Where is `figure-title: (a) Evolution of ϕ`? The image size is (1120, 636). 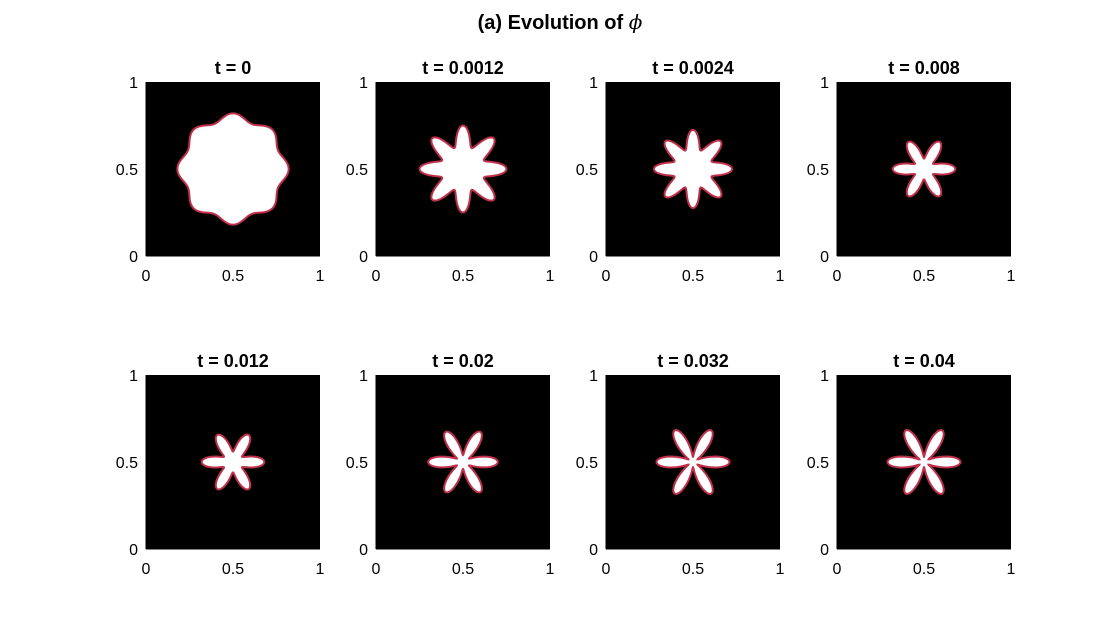 figure-title: (a) Evolution of ϕ is located at coordinates (560, 22).